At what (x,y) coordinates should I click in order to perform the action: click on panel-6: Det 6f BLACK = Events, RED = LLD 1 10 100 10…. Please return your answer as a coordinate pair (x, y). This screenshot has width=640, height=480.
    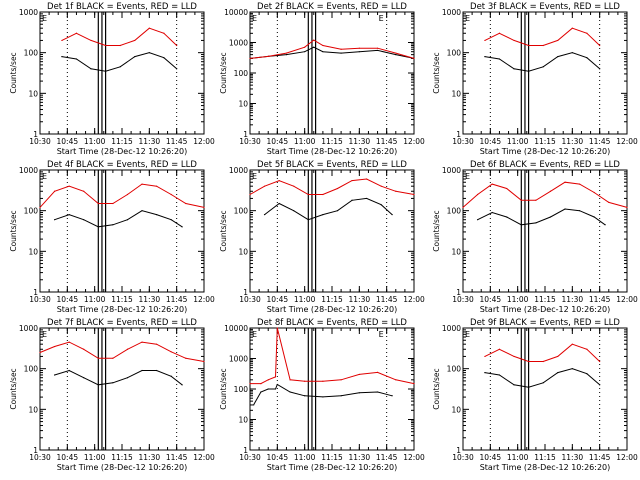
    Looking at the image, I should click on (535, 237).